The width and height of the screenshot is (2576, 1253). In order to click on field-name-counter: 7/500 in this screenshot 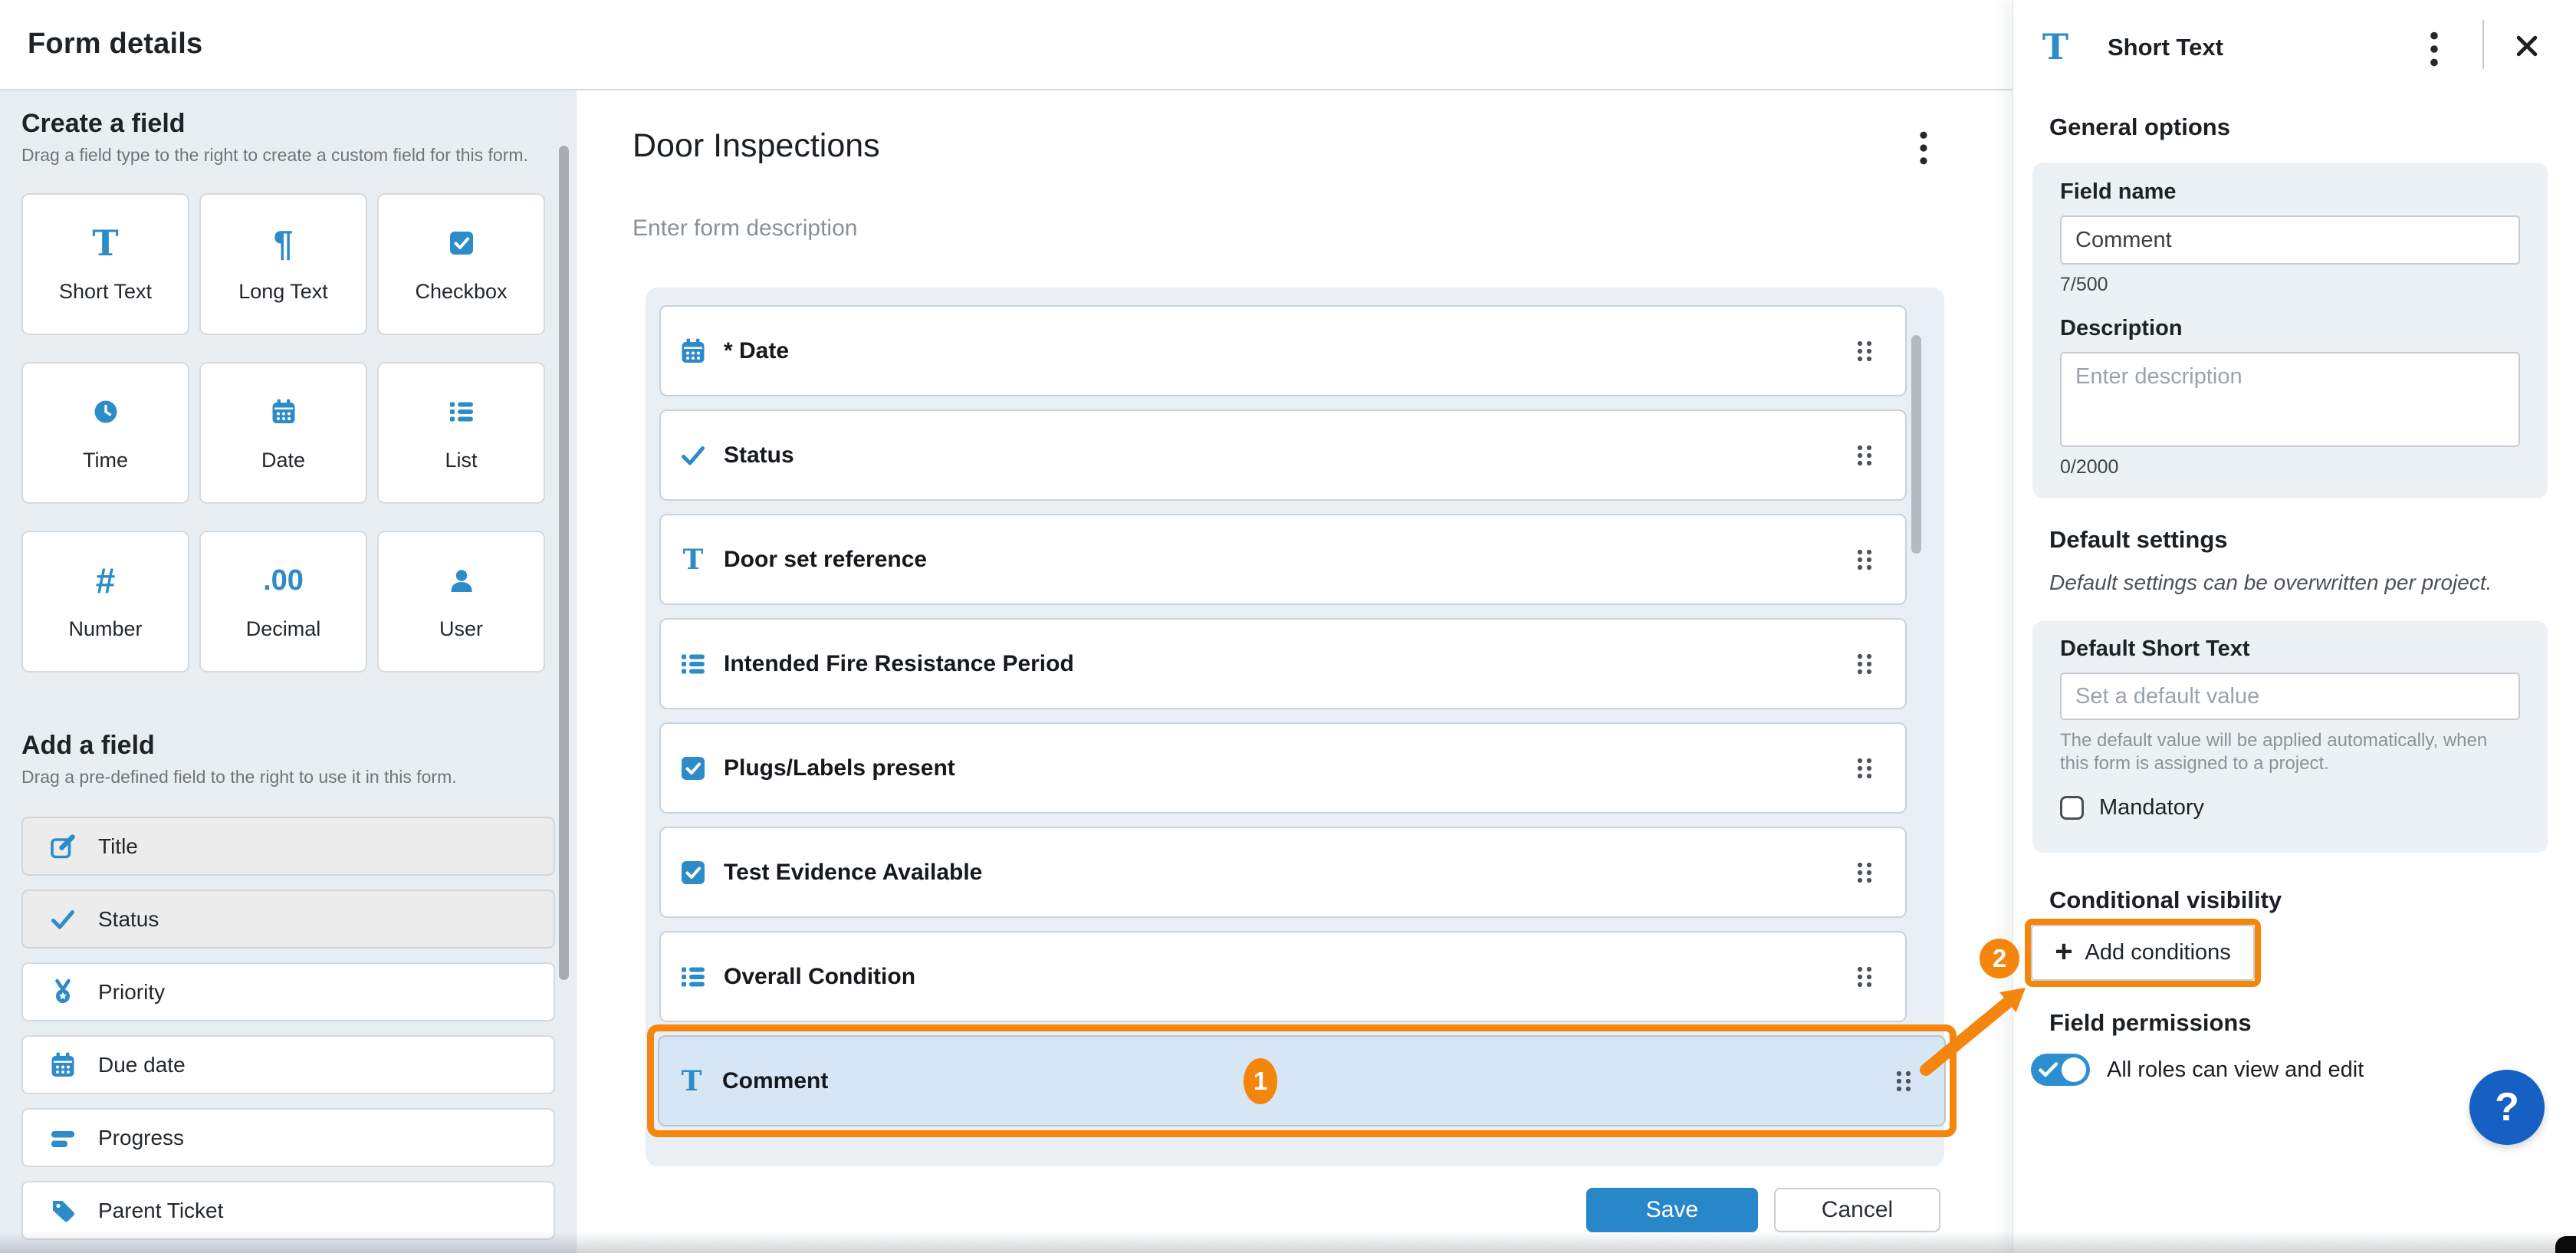, I will do `click(2084, 284)`.